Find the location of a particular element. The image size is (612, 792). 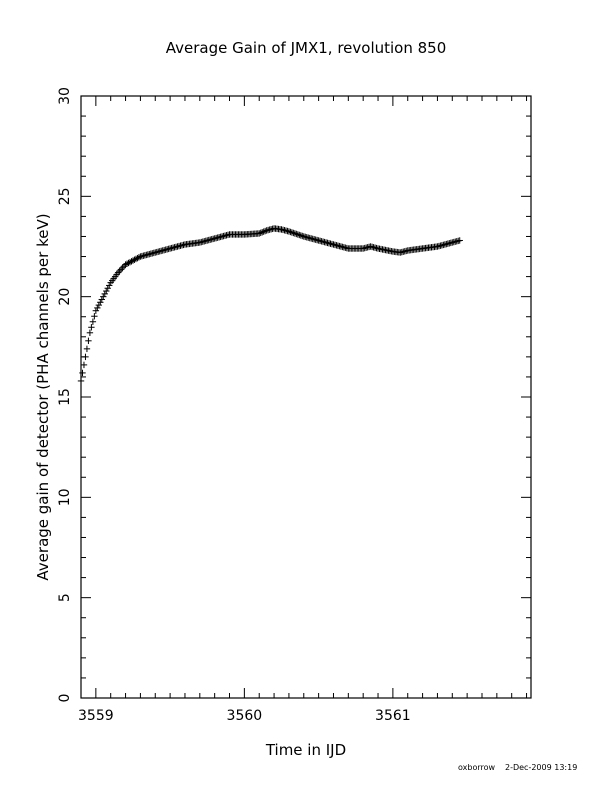

x-tick-label: 3560 is located at coordinates (245, 716).